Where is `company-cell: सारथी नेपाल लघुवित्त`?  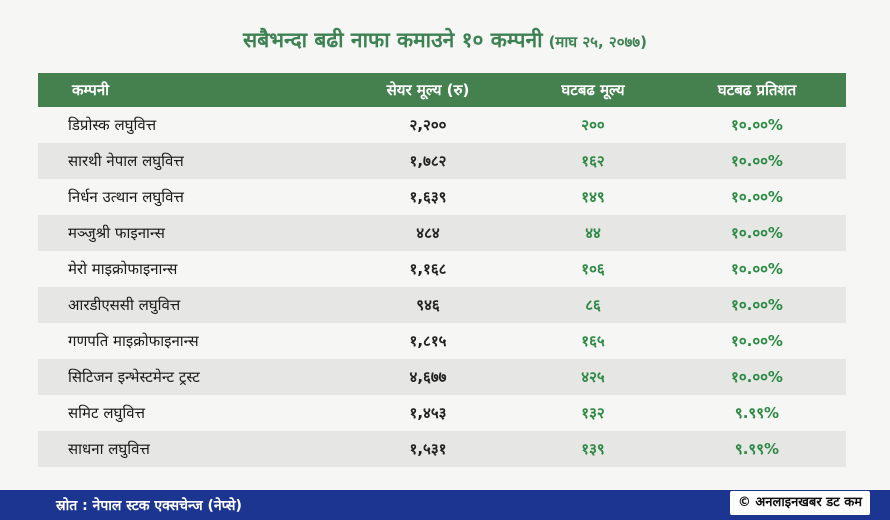
company-cell: सारथी नेपाल लघुवित्त is located at coordinates (126, 161).